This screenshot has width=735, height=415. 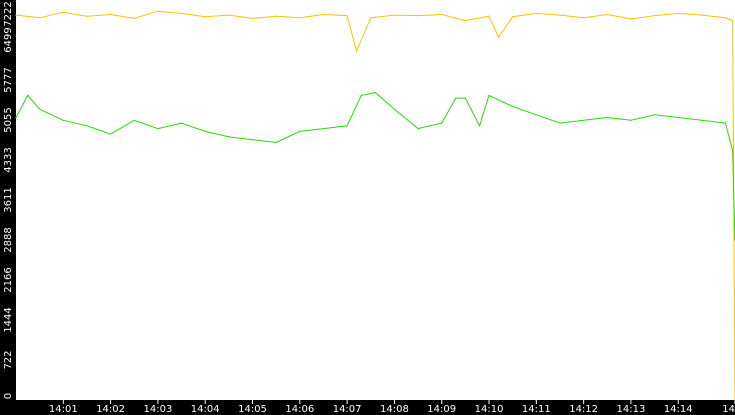 I want to click on y-tick-label: 1444, so click(x=8, y=319).